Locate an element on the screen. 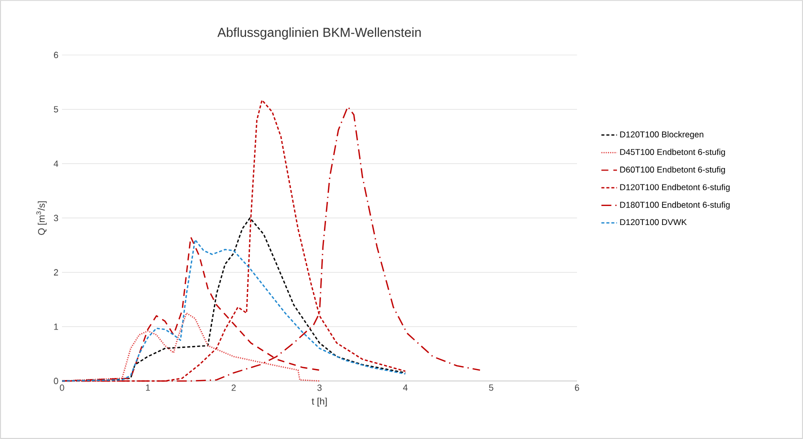 Image resolution: width=803 pixels, height=439 pixels. y-tick-label: 6 is located at coordinates (56, 55).